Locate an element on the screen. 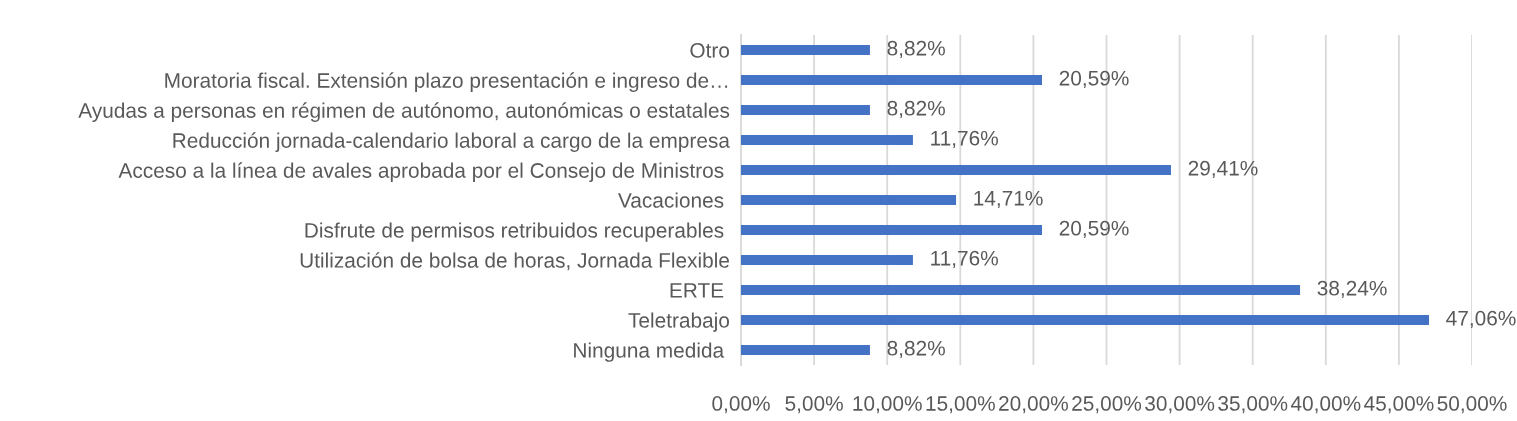 The height and width of the screenshot is (421, 1517). y-tick-label: Ninguna medida is located at coordinates (649, 352).